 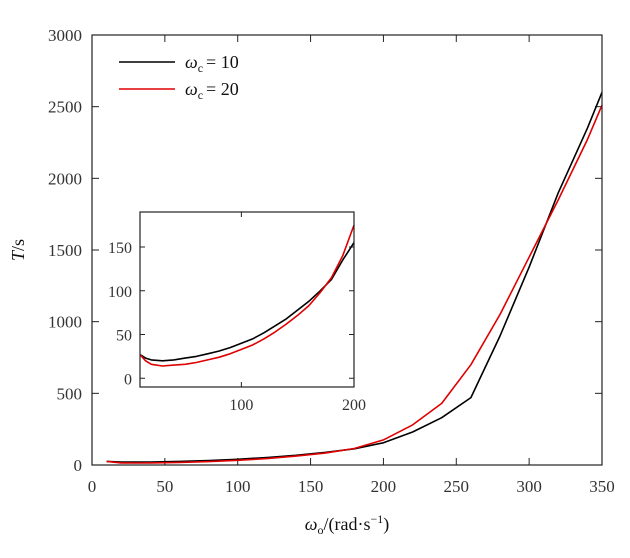 I want to click on legend-label-series-1: ωc = 20, so click(x=212, y=90).